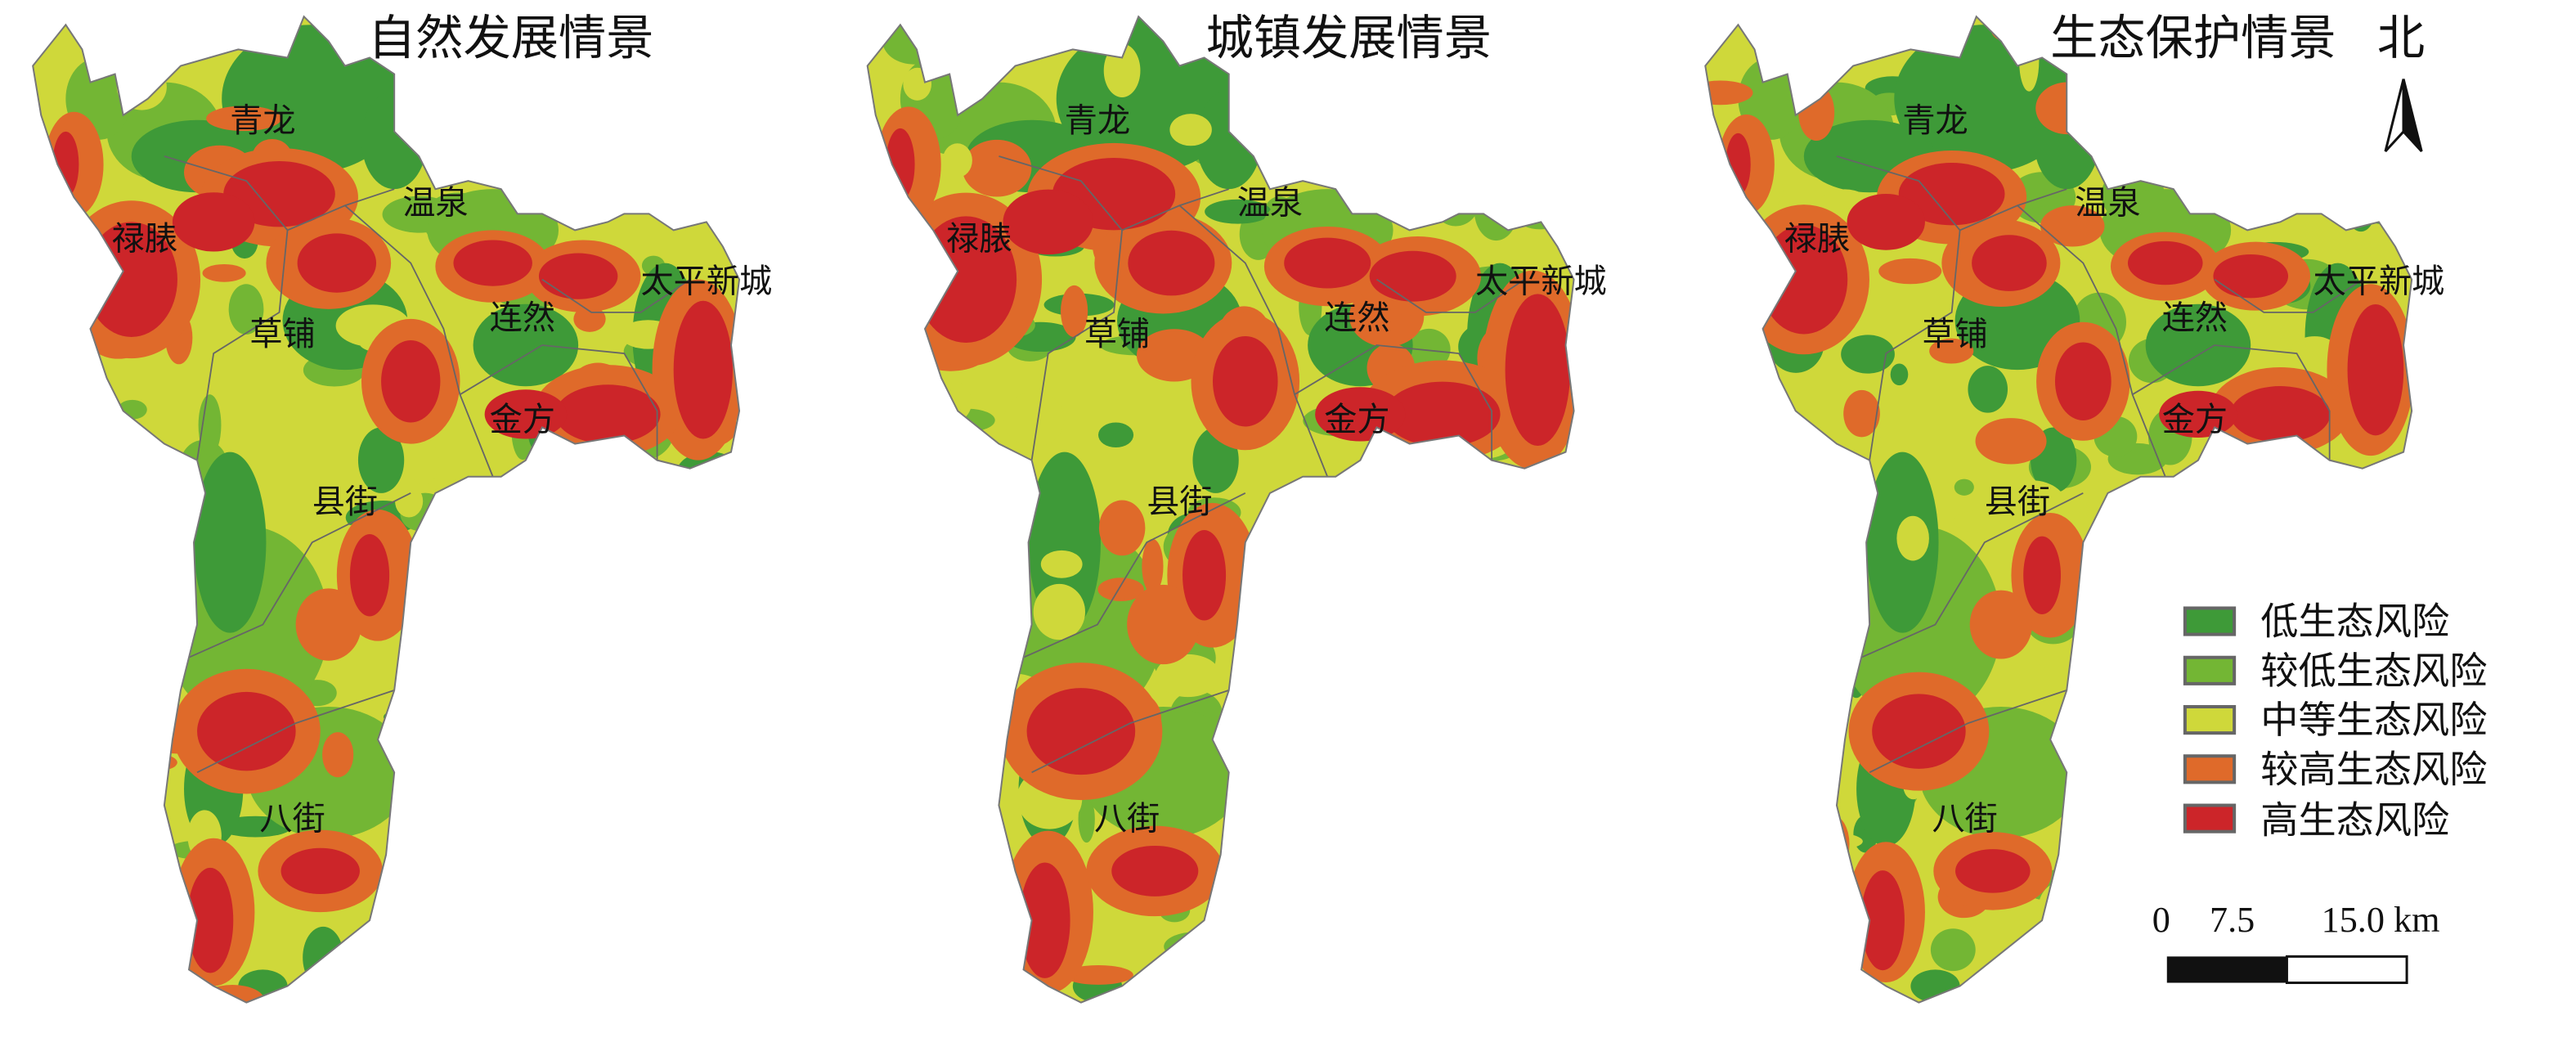 The height and width of the screenshot is (1047, 2576). What do you see at coordinates (2374, 769) in the screenshot?
I see `legend-label: 较高生态风险` at bounding box center [2374, 769].